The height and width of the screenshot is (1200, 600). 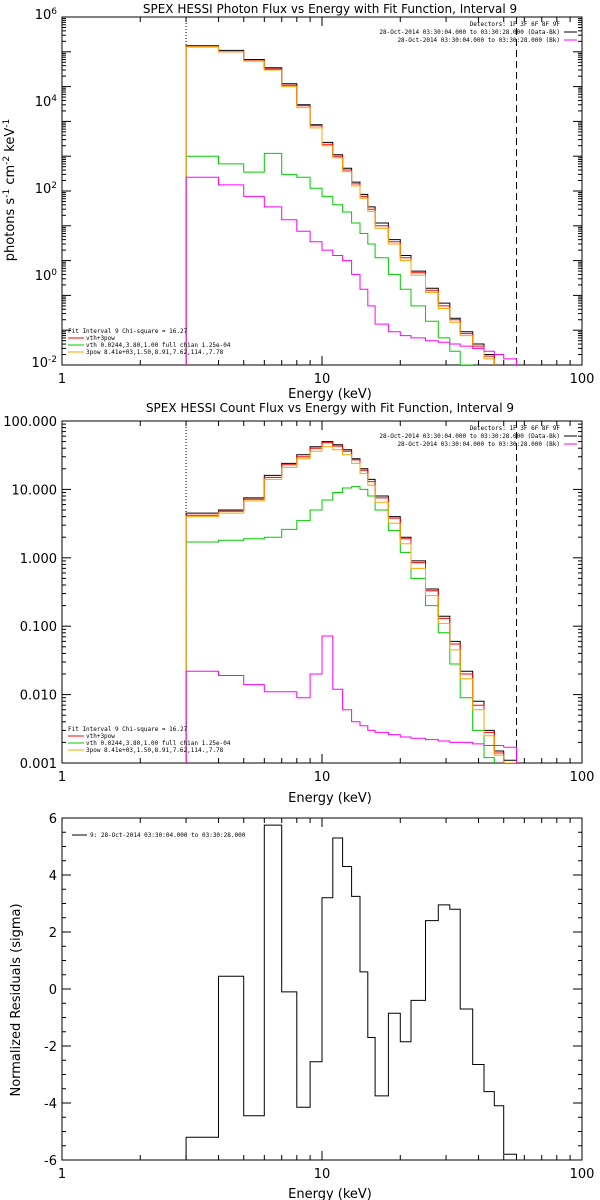 I want to click on y-tick-label: -4, so click(x=50, y=1104).